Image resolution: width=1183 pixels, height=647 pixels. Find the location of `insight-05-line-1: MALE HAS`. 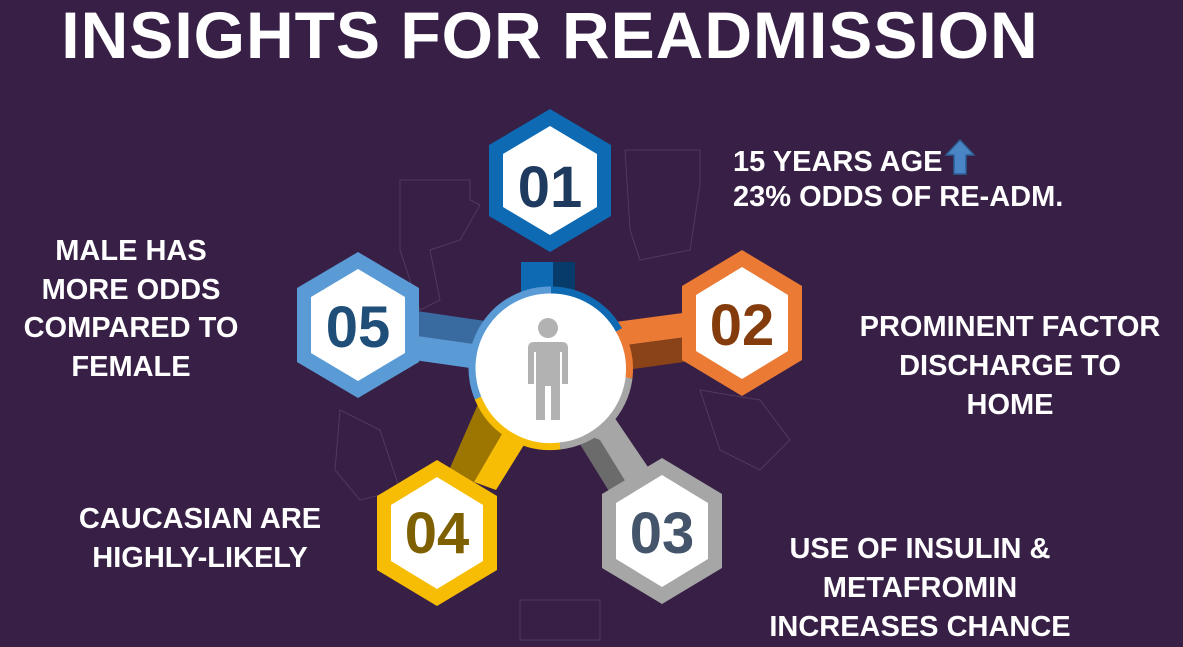

insight-05-line-1: MALE HAS is located at coordinates (131, 251).